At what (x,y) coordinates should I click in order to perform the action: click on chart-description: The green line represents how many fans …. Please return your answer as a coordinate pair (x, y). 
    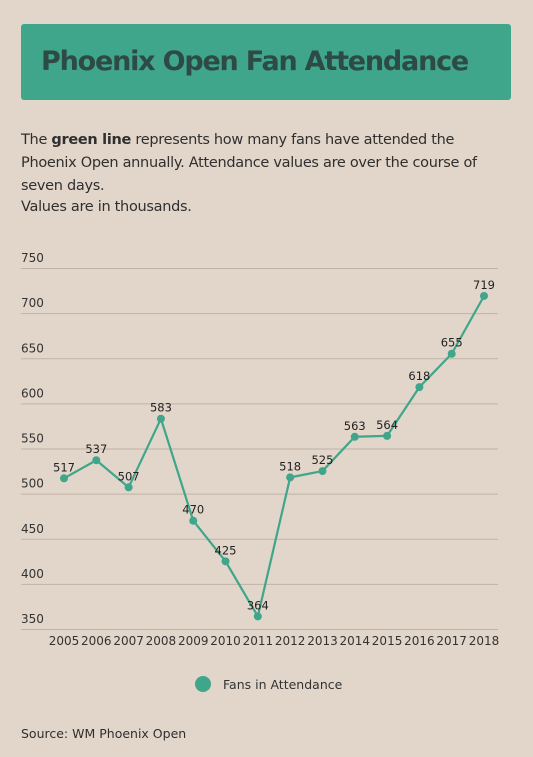
    Looking at the image, I should click on (267, 163).